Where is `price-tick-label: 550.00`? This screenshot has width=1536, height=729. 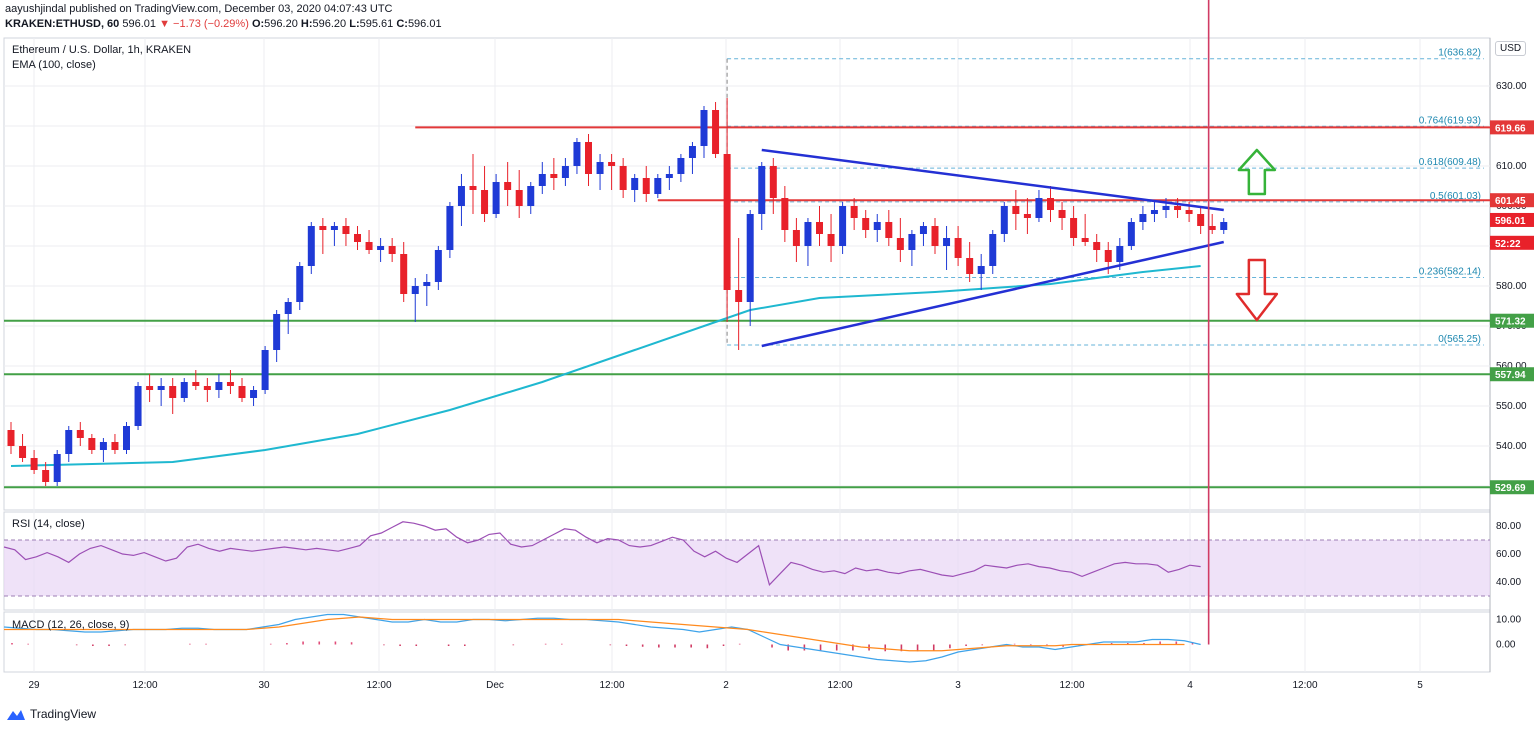
price-tick-label: 550.00 is located at coordinates (1511, 406).